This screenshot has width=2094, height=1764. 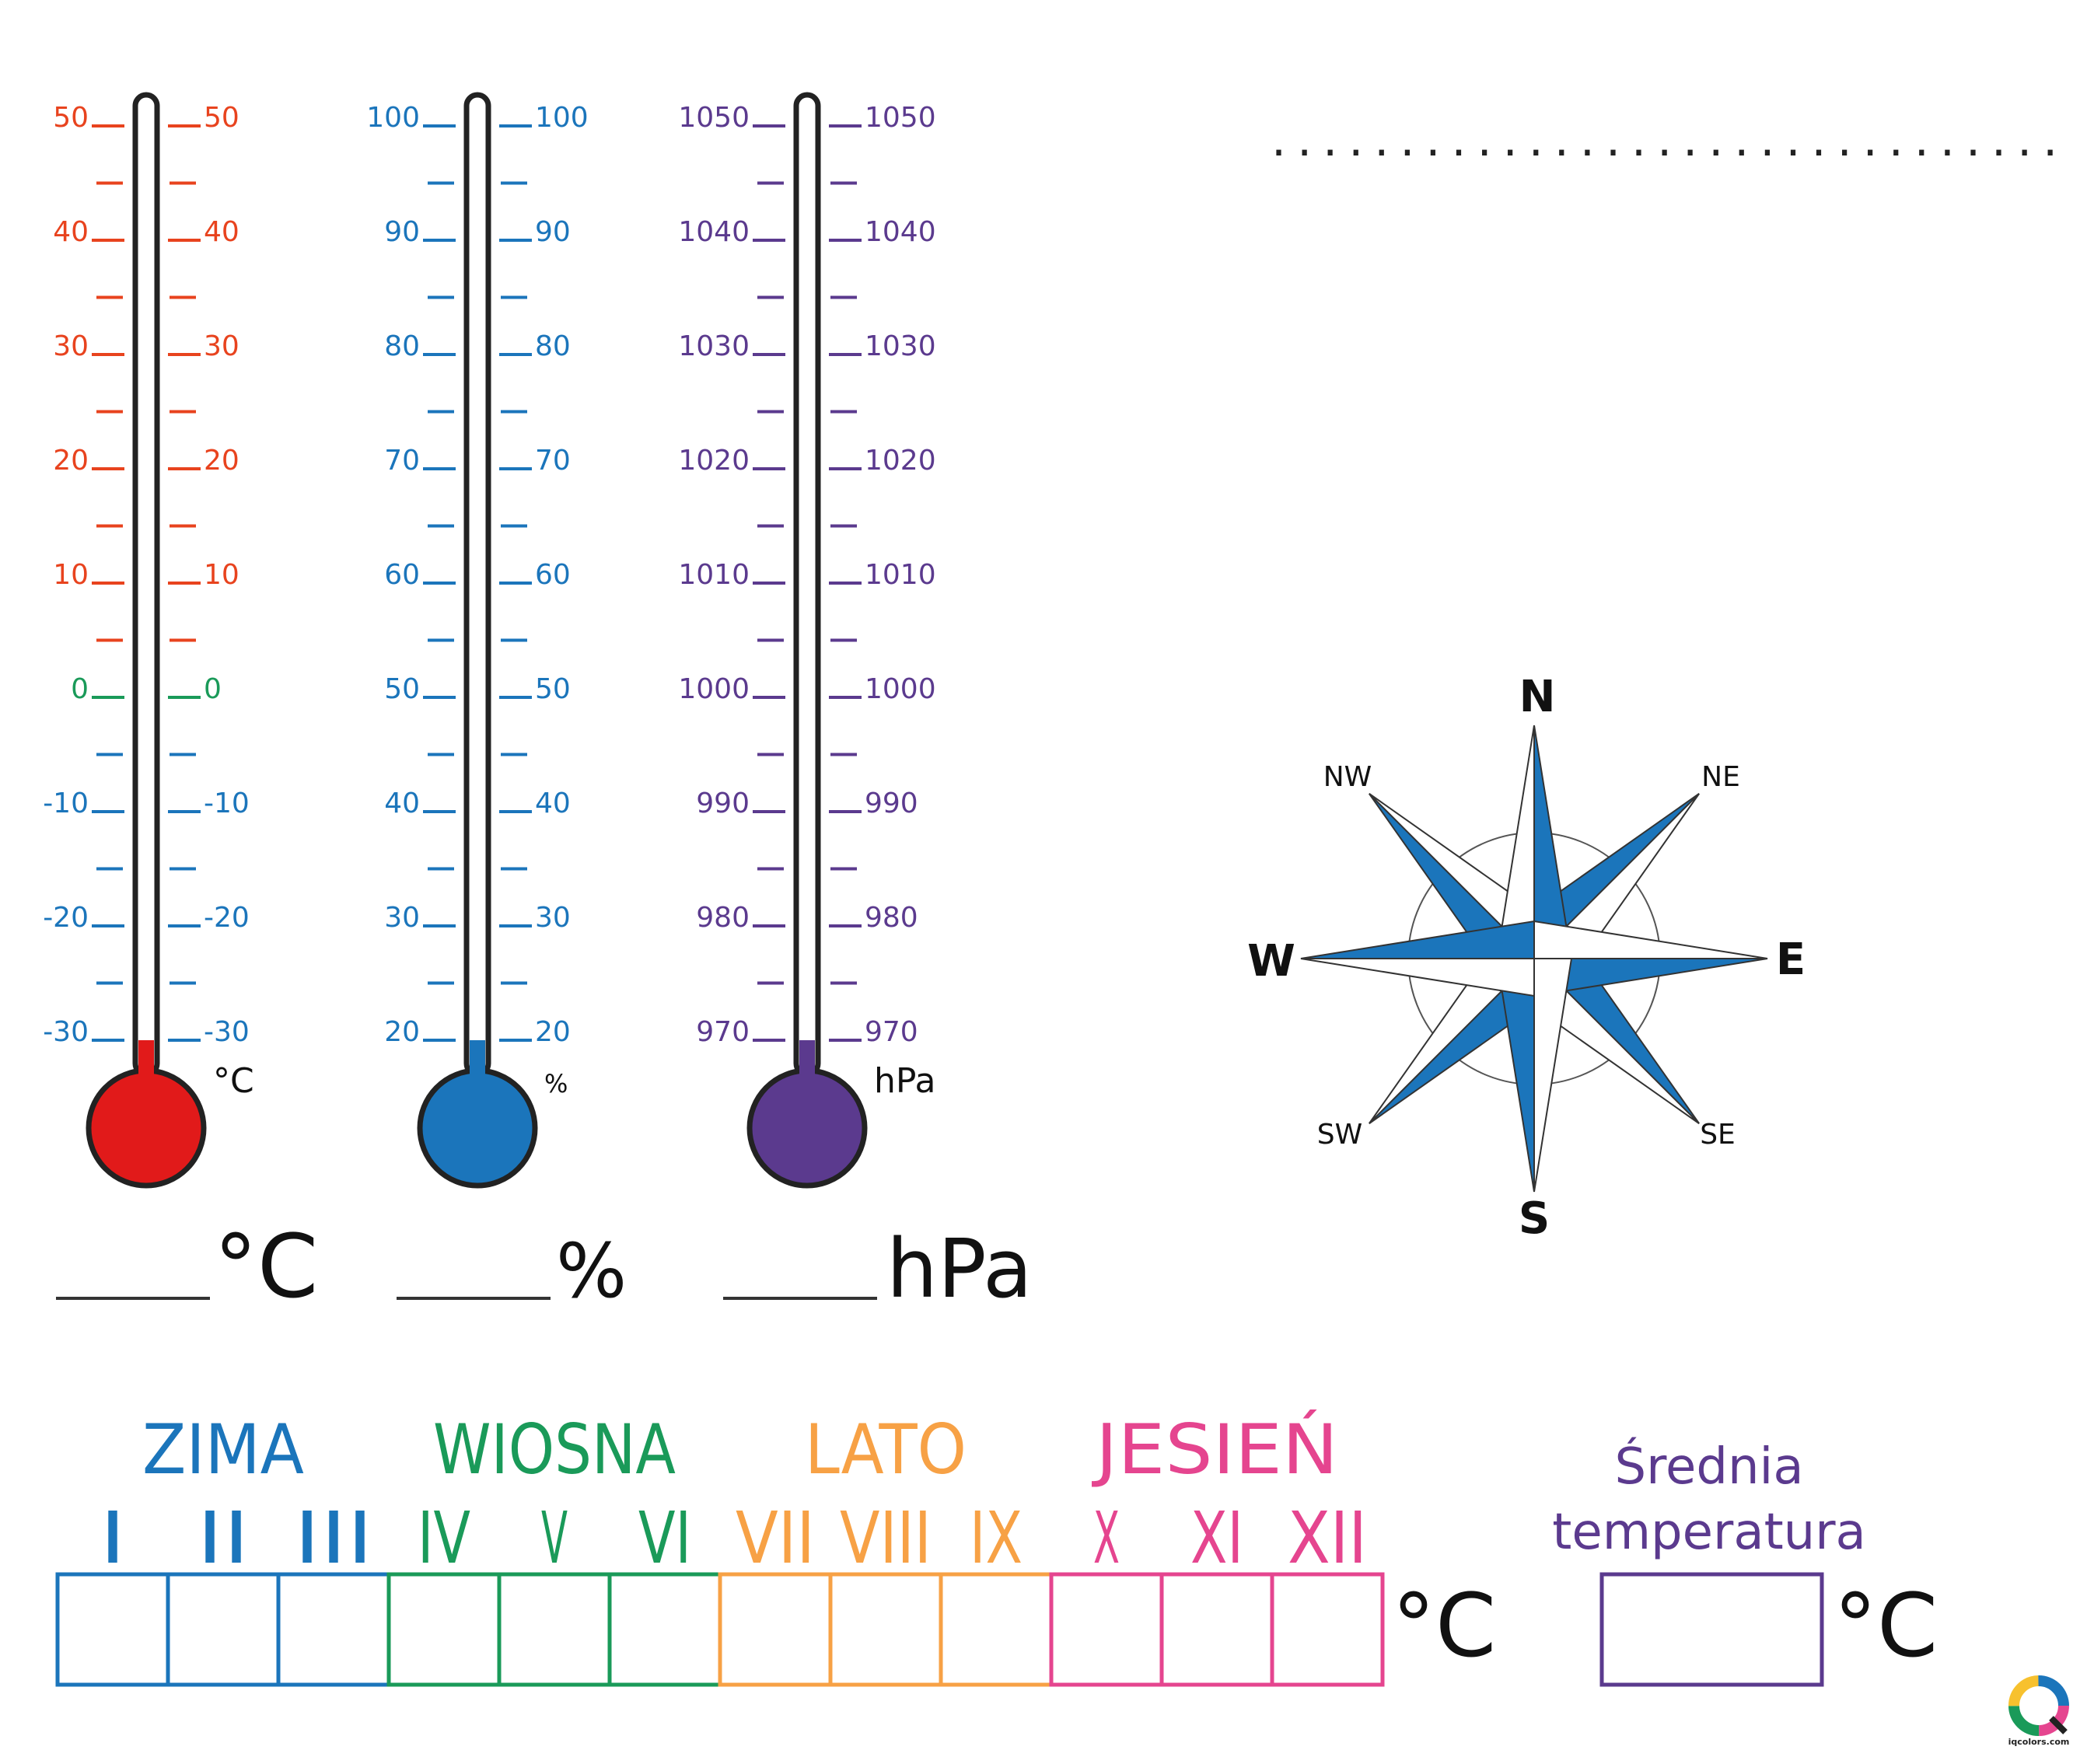 What do you see at coordinates (723, 1032) in the screenshot?
I see `scale-label-left: 970` at bounding box center [723, 1032].